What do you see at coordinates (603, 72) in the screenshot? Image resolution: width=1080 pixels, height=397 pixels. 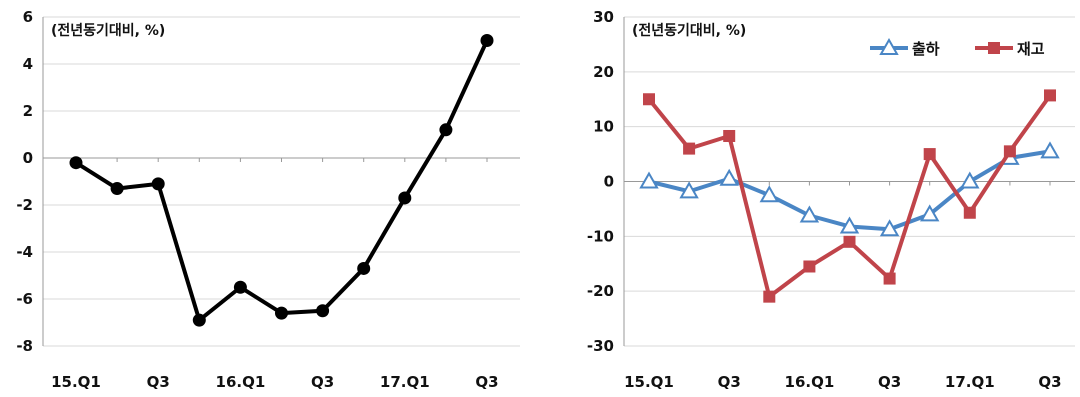 I see `y-tick-label: 20` at bounding box center [603, 72].